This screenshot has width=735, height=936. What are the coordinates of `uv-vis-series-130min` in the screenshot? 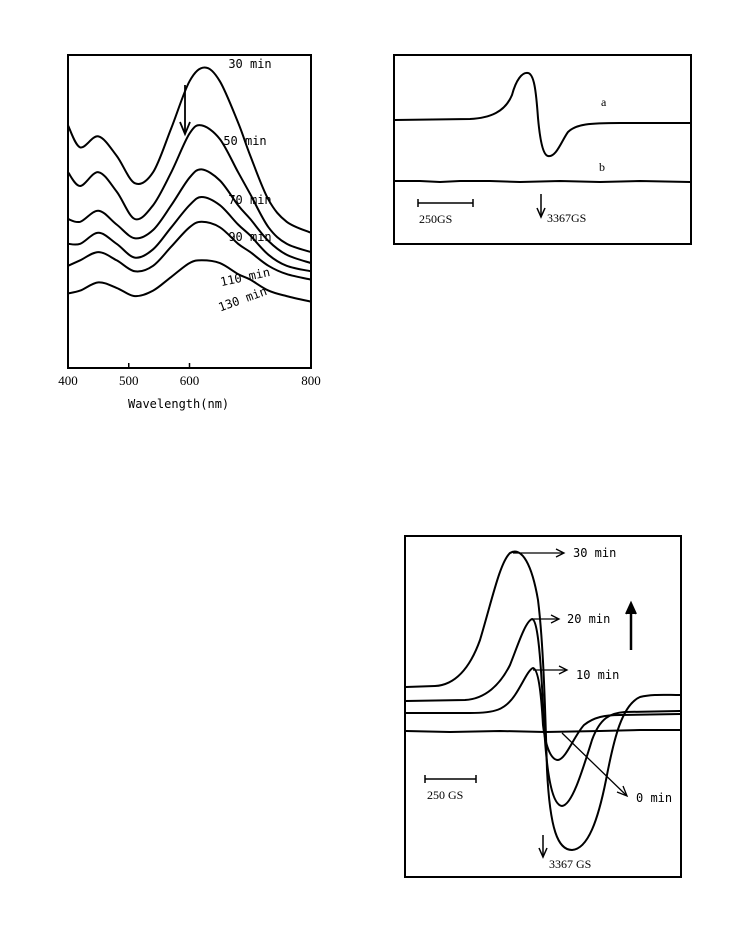 It's located at (189, 281).